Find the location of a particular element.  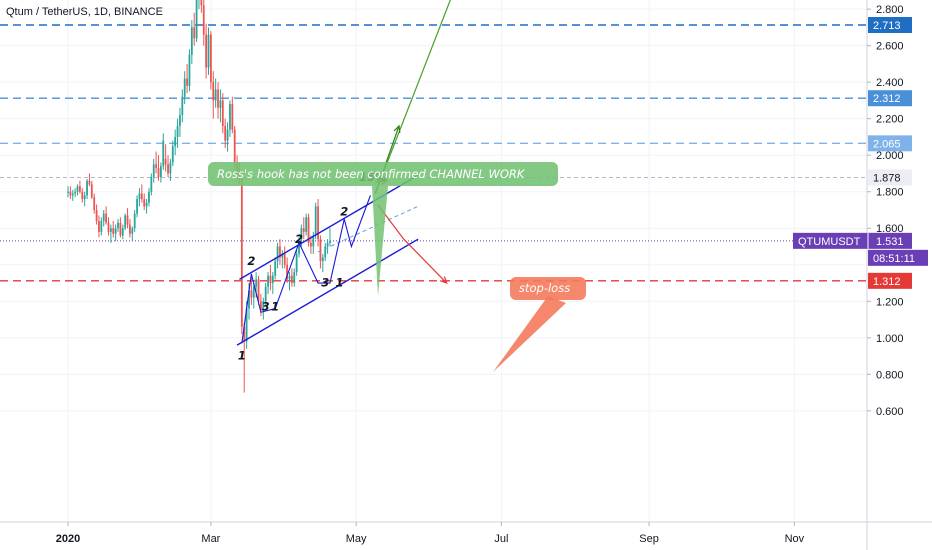

price-tick-label: 1.000 is located at coordinates (890, 339).